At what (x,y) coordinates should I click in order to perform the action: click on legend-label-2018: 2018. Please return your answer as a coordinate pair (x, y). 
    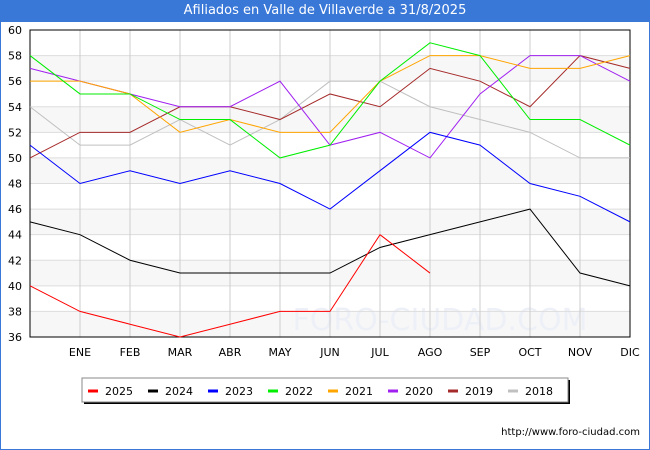
    Looking at the image, I should click on (539, 391).